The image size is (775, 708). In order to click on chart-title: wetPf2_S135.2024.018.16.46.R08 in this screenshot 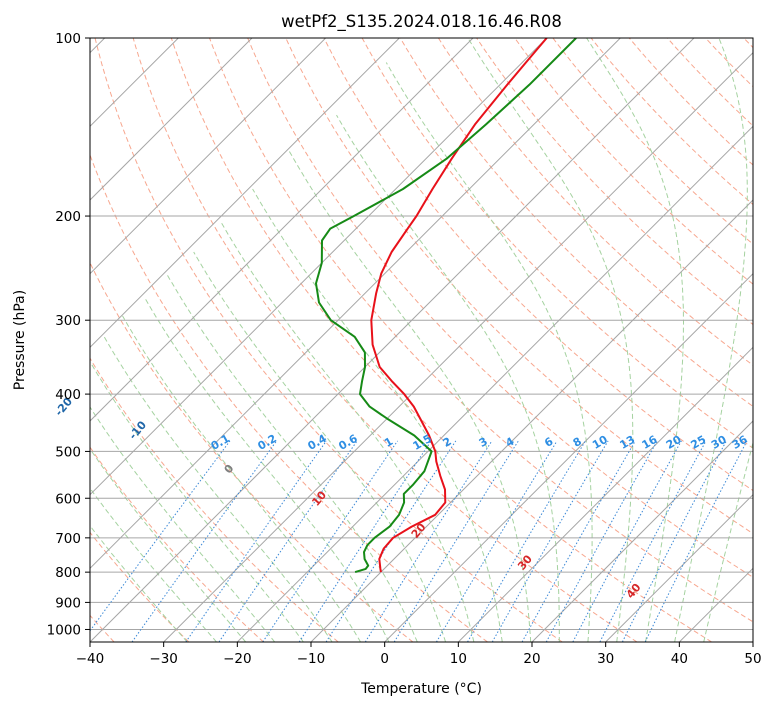, I will do `click(421, 22)`.